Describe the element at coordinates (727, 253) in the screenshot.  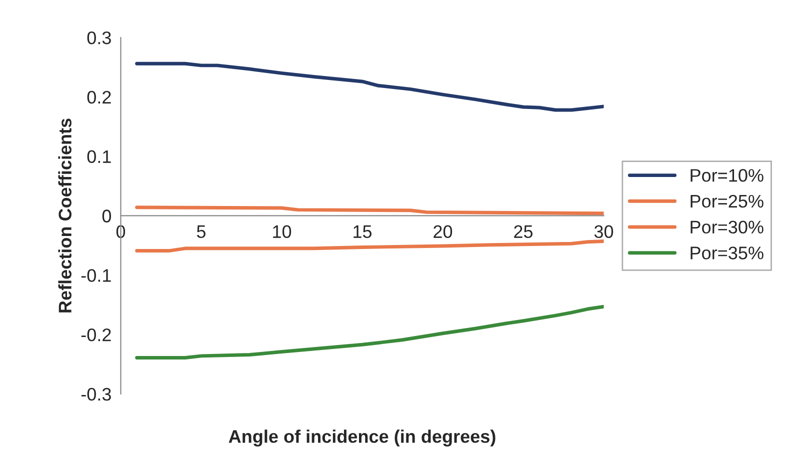
I see `legend-label: Por=35%` at that location.